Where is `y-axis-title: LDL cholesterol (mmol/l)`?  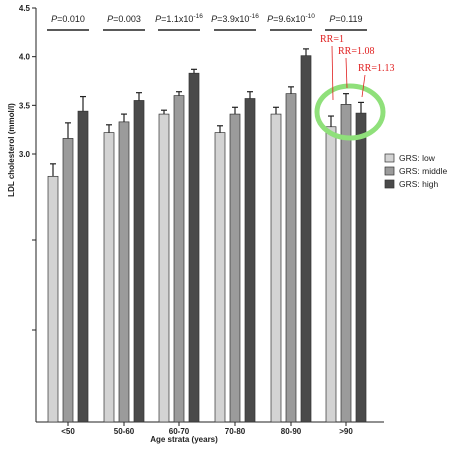 y-axis-title: LDL cholesterol (mmol/l) is located at coordinates (11, 150).